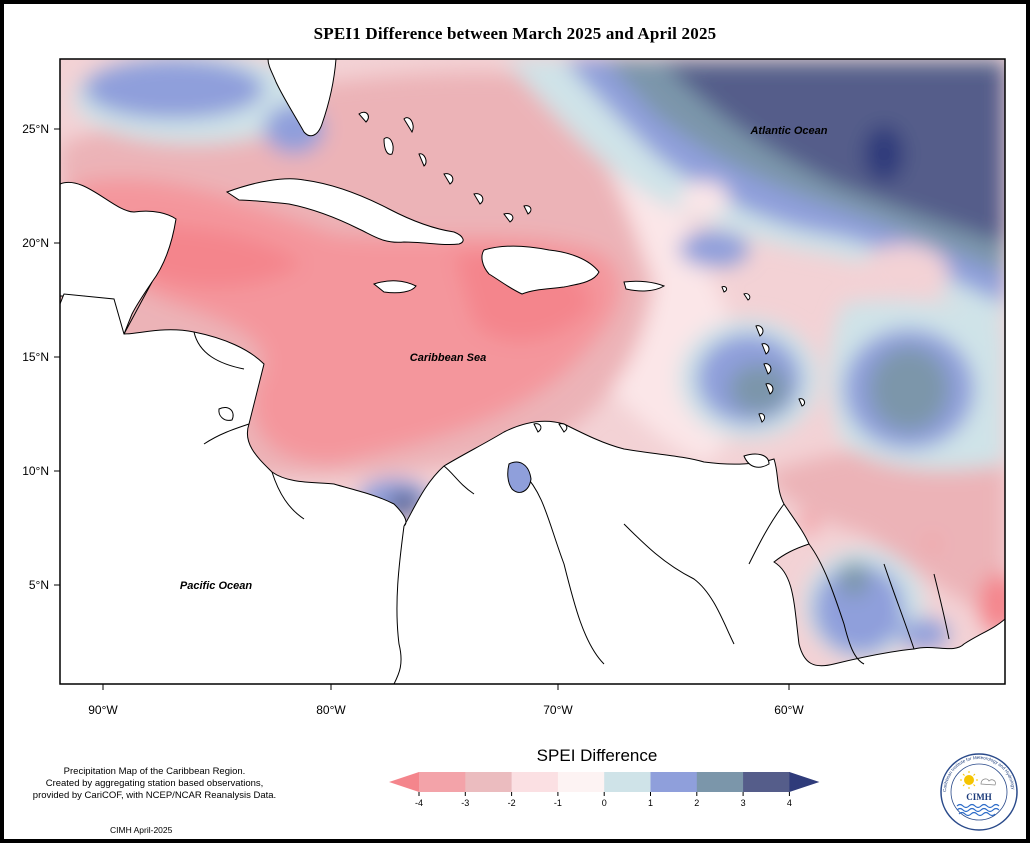 The image size is (1030, 843). I want to click on legend-tick-label: -1, so click(558, 803).